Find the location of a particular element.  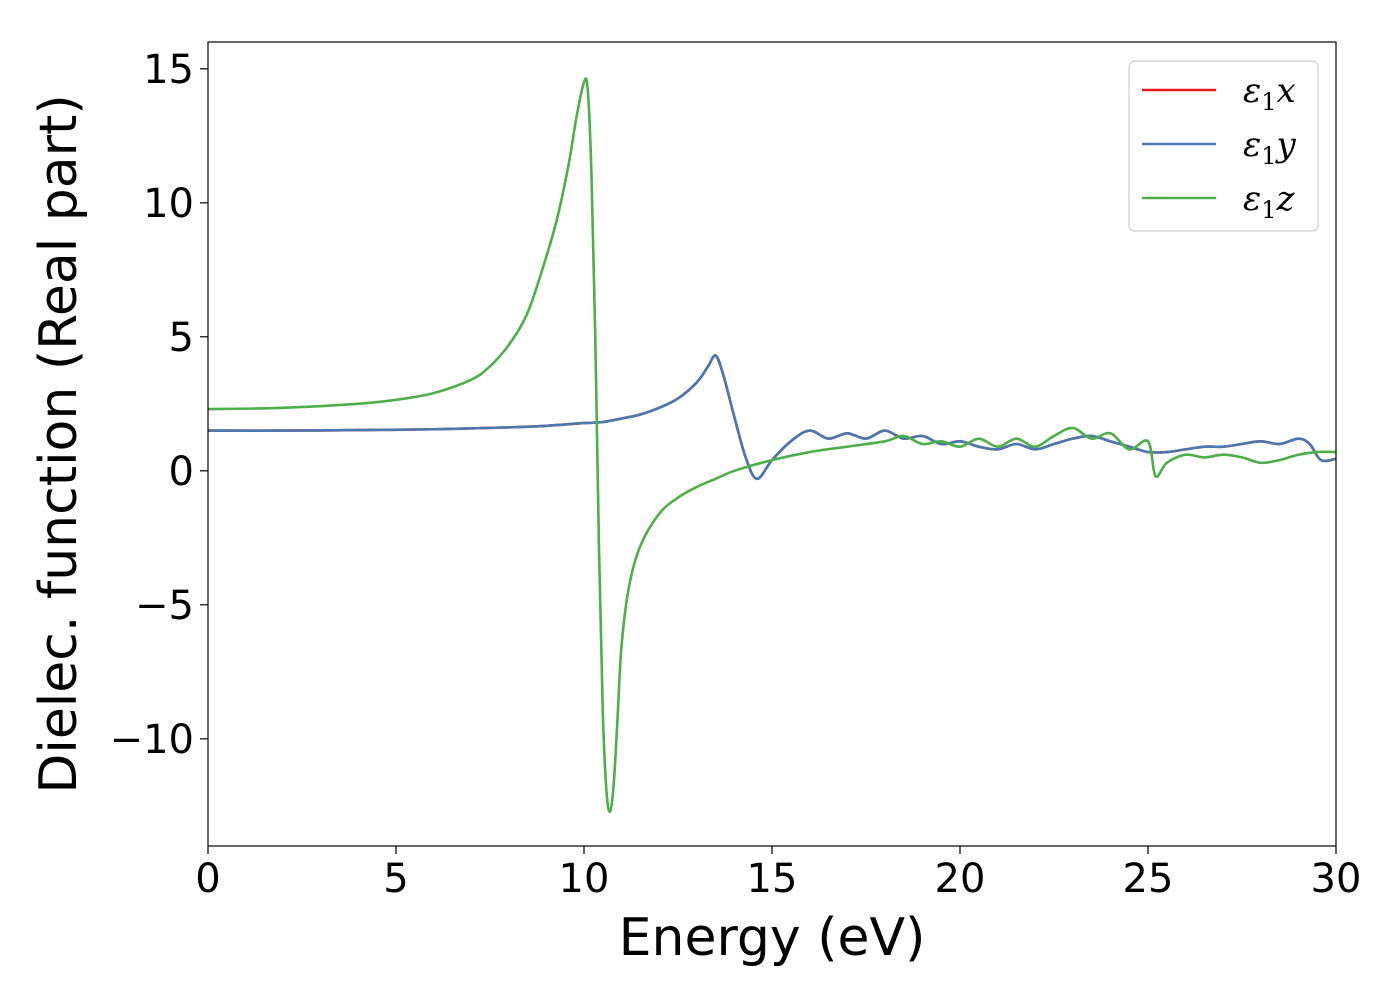

x-tick-label: 25 is located at coordinates (1148, 879).